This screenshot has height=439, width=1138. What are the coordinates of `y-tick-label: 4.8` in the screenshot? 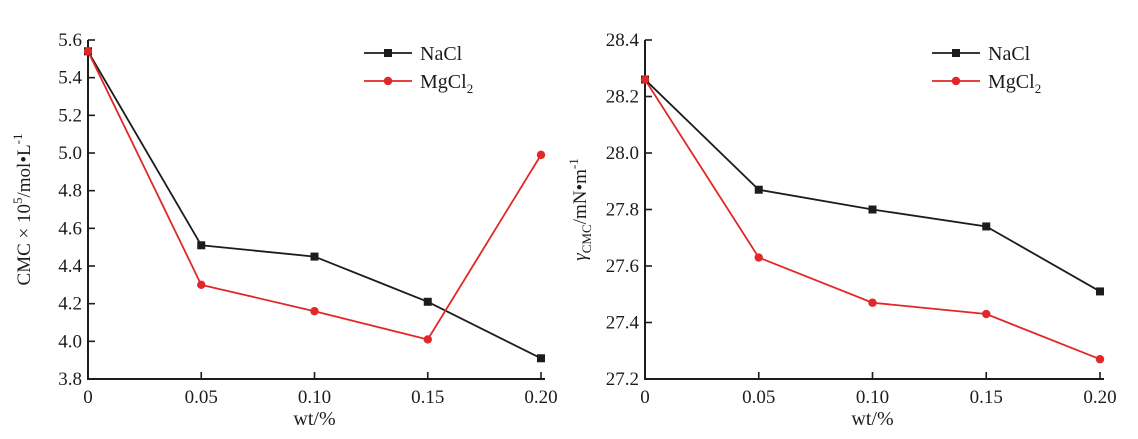 It's located at (70, 191).